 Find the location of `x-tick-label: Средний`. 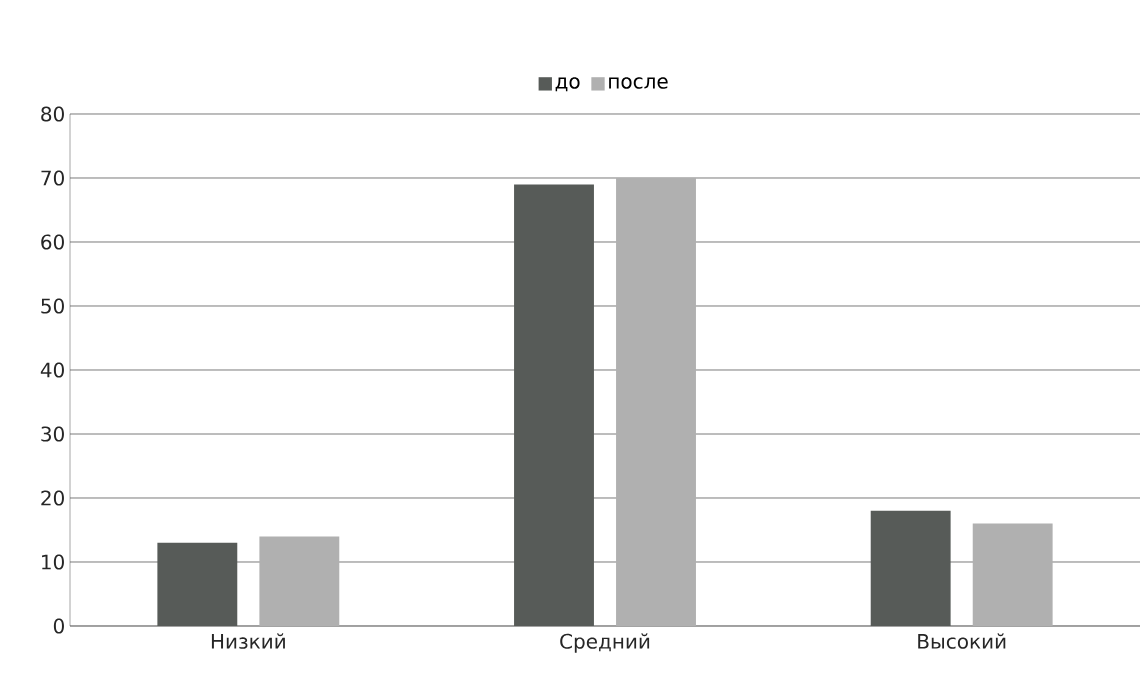

x-tick-label: Средний is located at coordinates (605, 643).